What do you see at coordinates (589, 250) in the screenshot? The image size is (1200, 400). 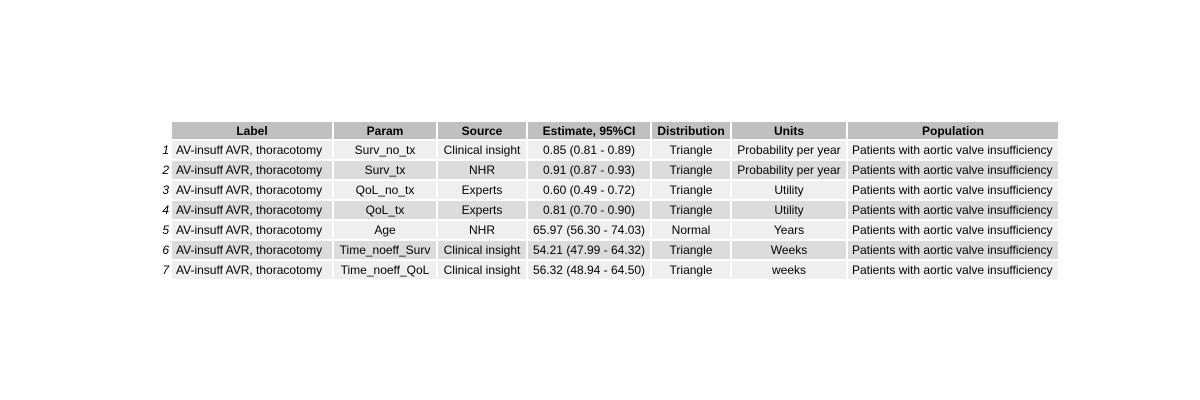 I see `cell-estimate: 54.21 (47.99 - 64.32)` at bounding box center [589, 250].